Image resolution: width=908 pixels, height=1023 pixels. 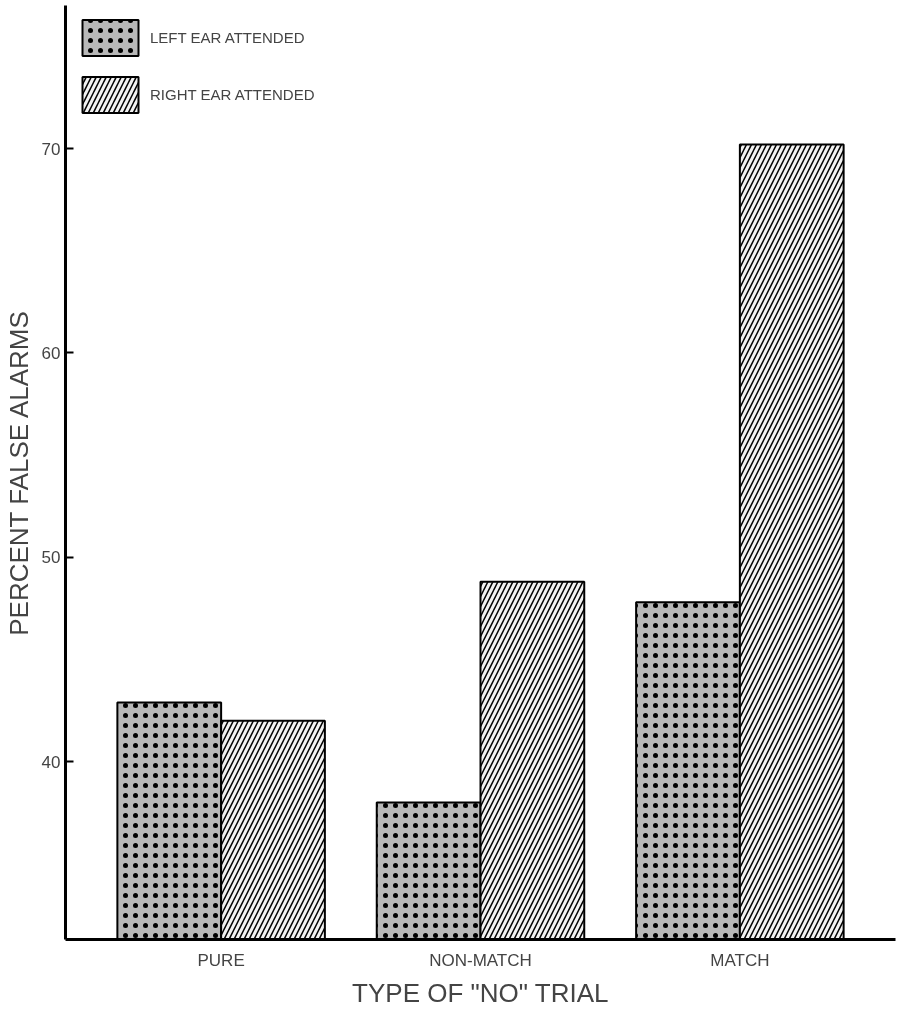 What do you see at coordinates (221, 960) in the screenshot?
I see `x-tick-label: PURE` at bounding box center [221, 960].